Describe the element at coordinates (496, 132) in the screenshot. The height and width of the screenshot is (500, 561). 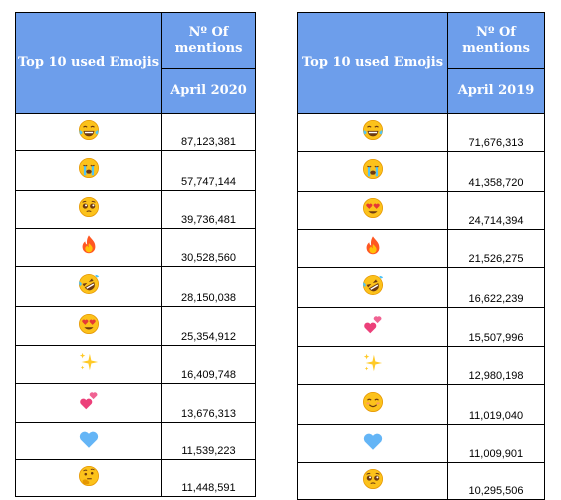
I see `mentions-count: 71,676,313` at that location.